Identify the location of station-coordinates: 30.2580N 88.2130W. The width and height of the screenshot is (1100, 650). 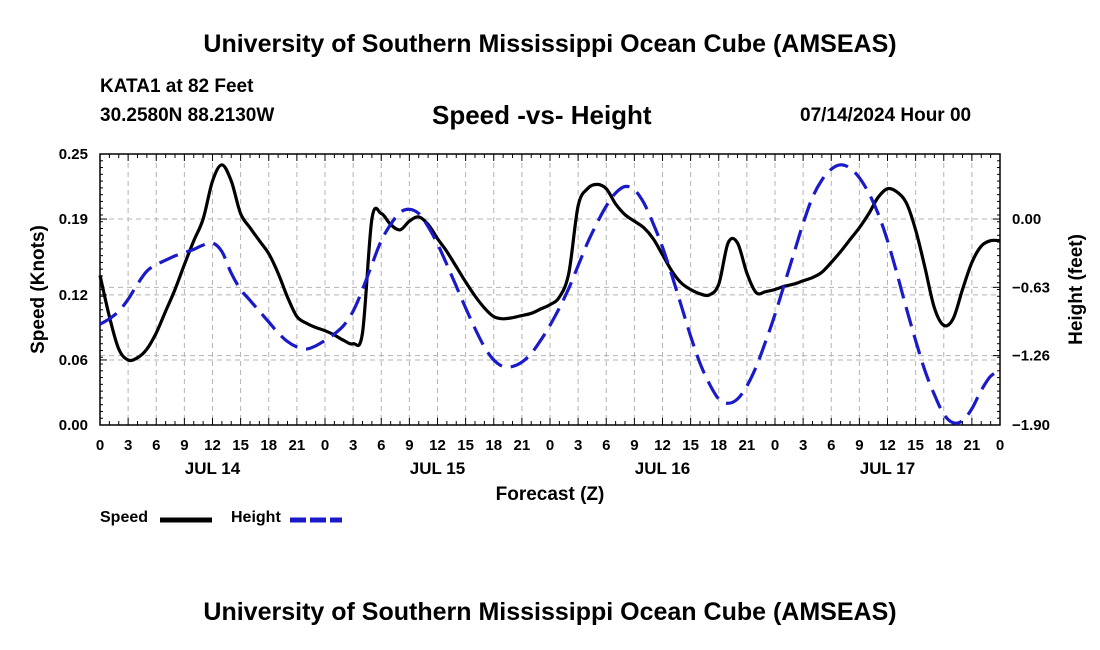
(187, 115).